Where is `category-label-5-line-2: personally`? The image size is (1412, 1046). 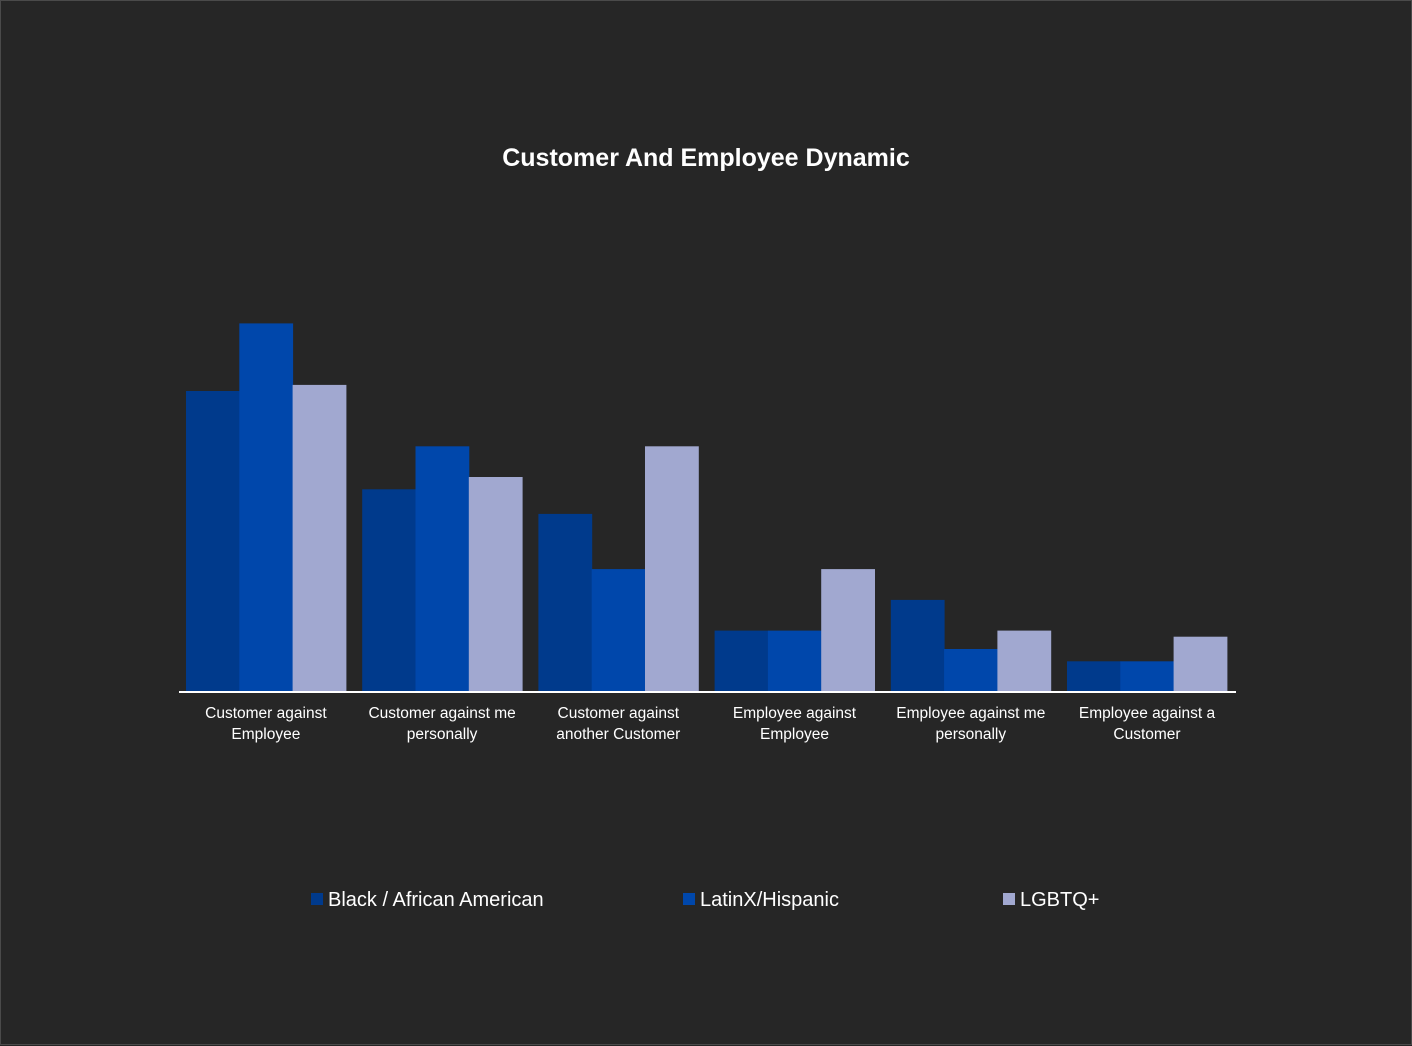
category-label-5-line-2: personally is located at coordinates (970, 734).